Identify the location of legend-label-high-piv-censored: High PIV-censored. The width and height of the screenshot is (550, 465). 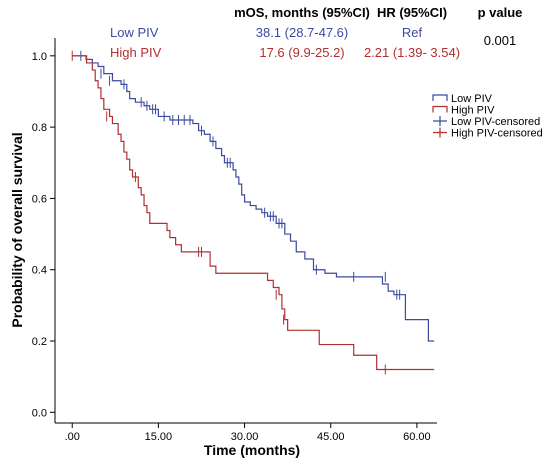
(497, 134).